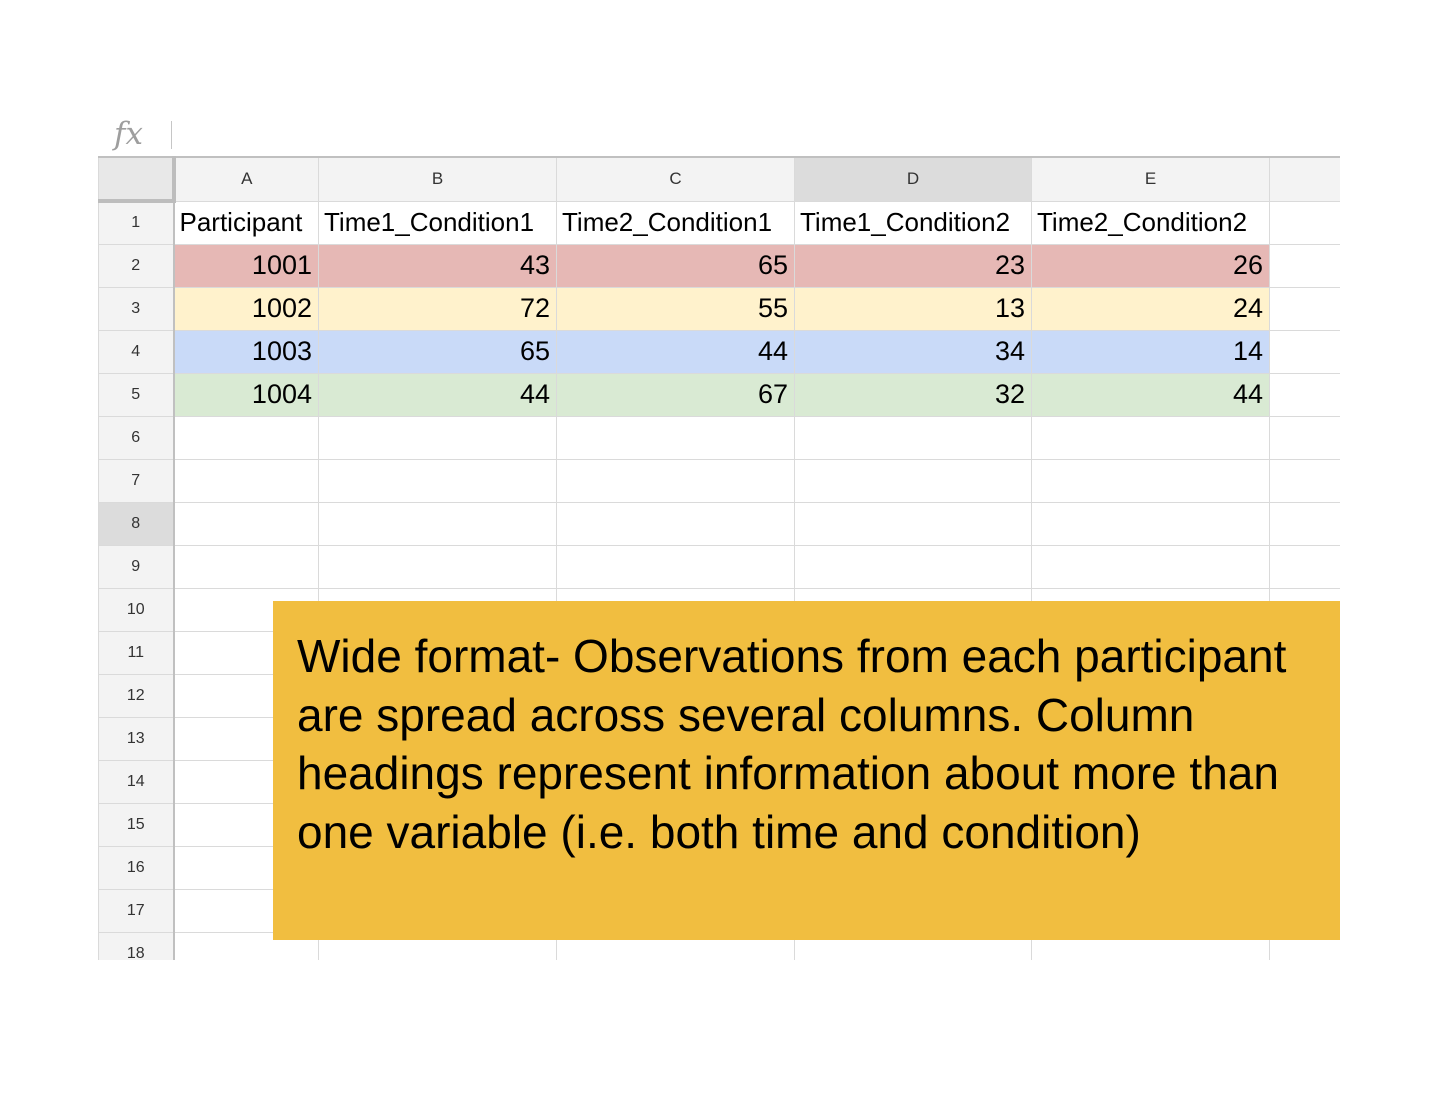 Image resolution: width=1444 pixels, height=1103 pixels. I want to click on cell-b7, so click(437, 480).